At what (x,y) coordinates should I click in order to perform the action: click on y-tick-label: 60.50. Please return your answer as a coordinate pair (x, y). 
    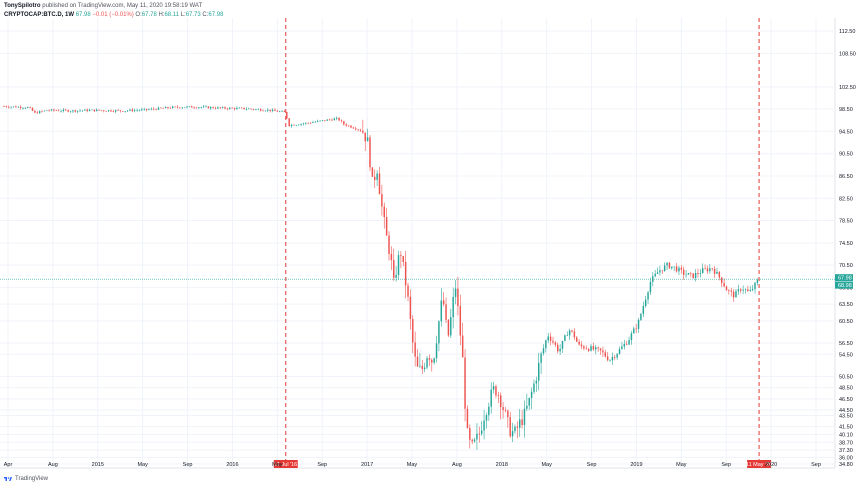
    Looking at the image, I should click on (846, 322).